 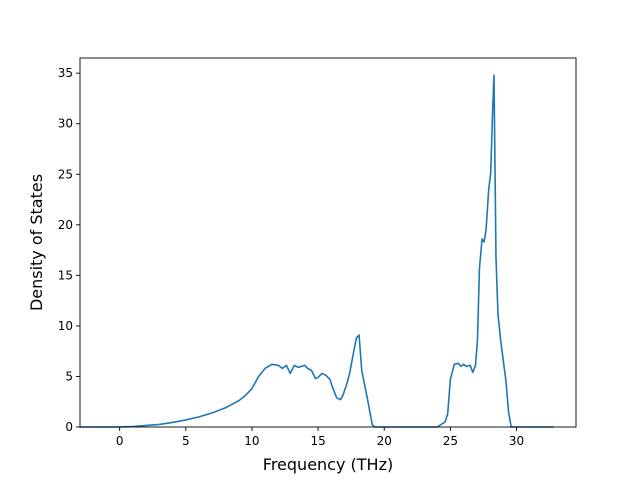 I want to click on y-axis-ticks: 0 5 10 15 20 25 30 35, so click(x=69, y=250).